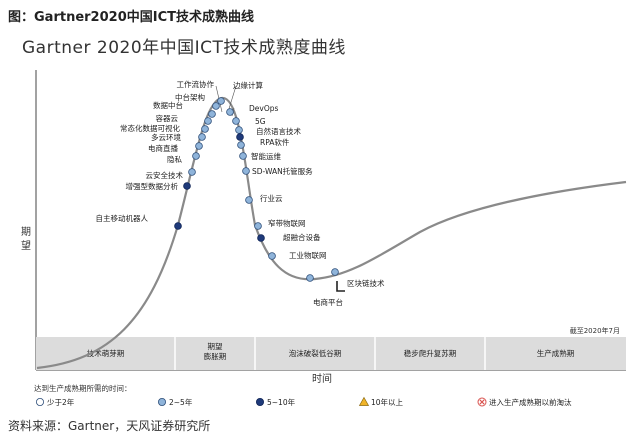  What do you see at coordinates (366, 283) in the screenshot?
I see `point-label: 区块链技术` at bounding box center [366, 283].